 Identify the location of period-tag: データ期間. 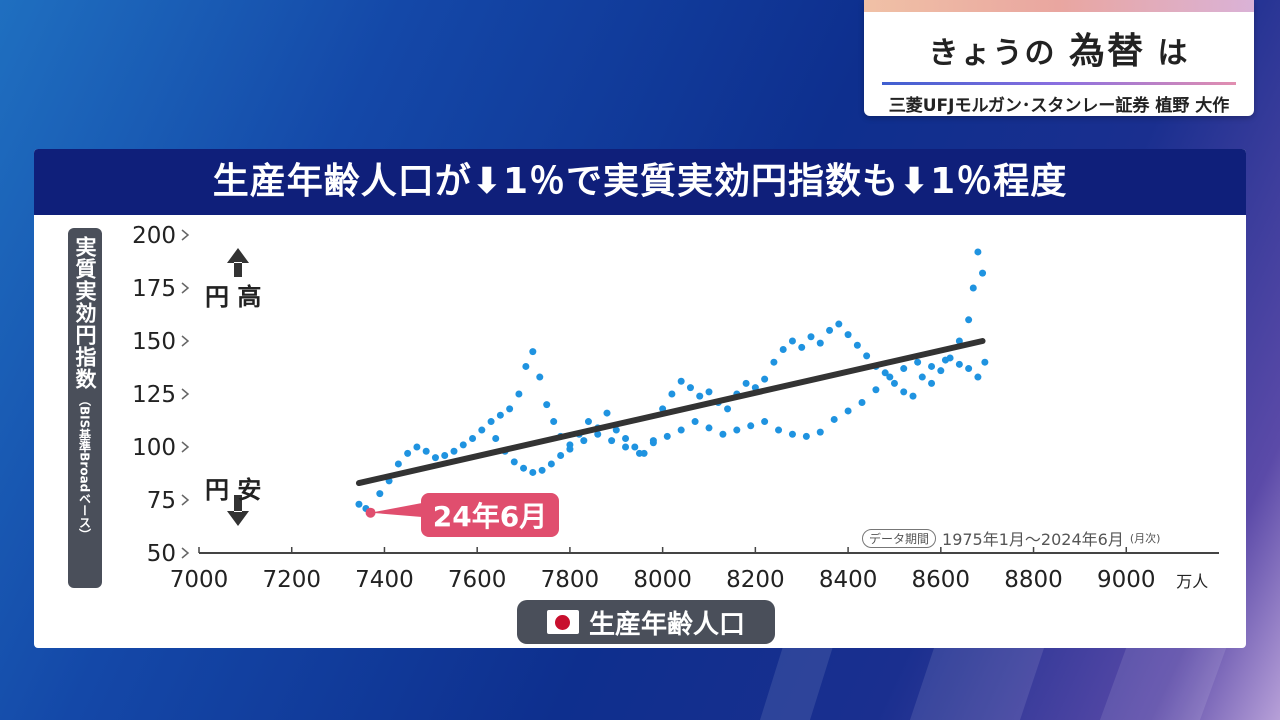
(899, 538).